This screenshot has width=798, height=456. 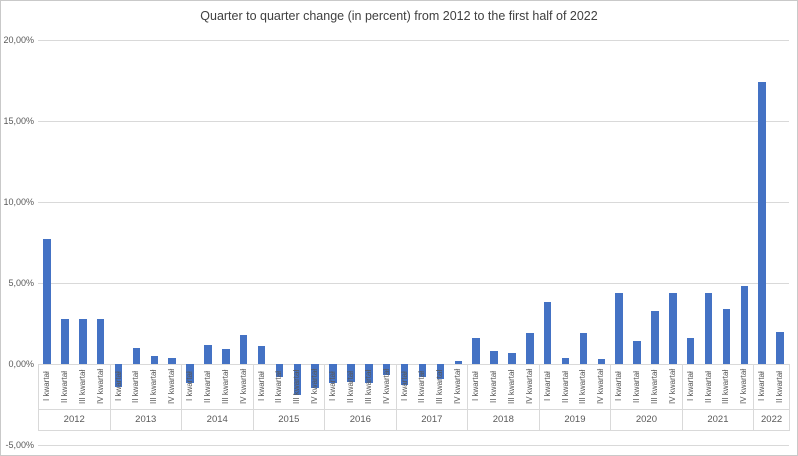 I want to click on bar-2015-Q3, so click(x=297, y=379).